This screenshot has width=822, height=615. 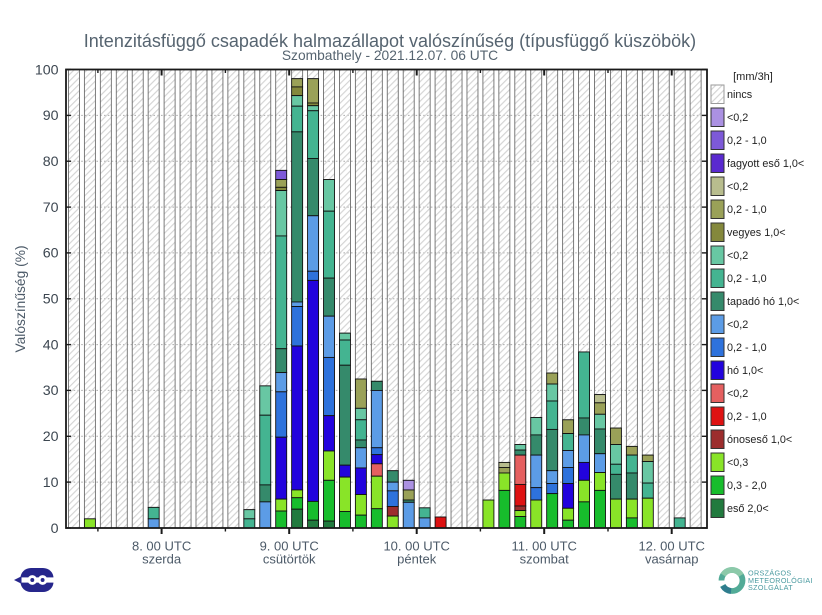 I want to click on svg-text: fagyott eső 1,0<, so click(x=765, y=164).